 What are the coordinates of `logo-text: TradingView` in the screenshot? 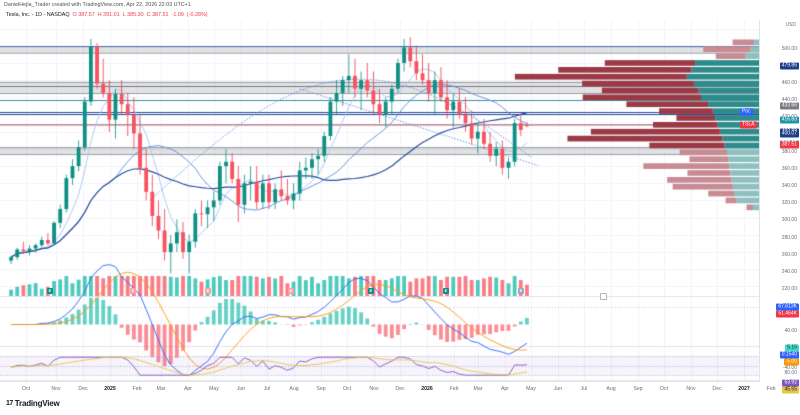 It's located at (37, 403).